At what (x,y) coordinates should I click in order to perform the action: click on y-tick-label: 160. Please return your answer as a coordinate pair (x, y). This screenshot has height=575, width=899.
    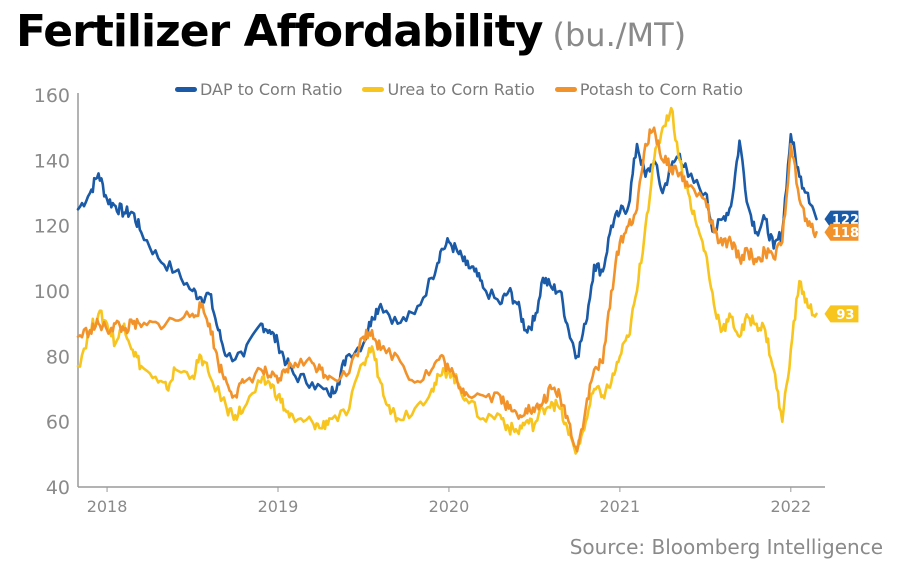
    Looking at the image, I should click on (52, 96).